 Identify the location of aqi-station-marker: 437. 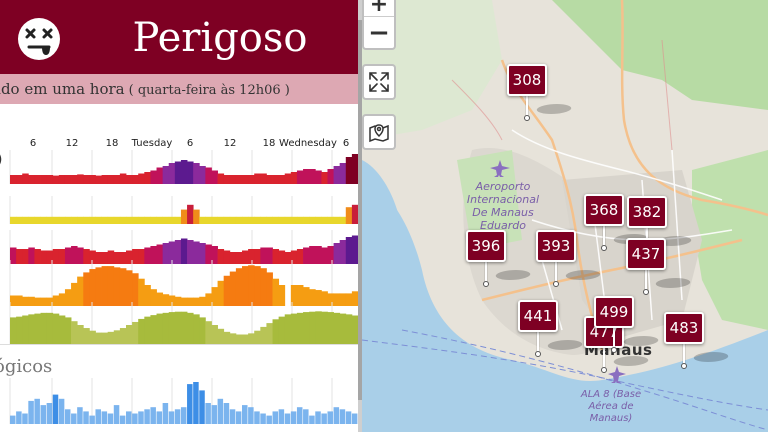
(659, 267).